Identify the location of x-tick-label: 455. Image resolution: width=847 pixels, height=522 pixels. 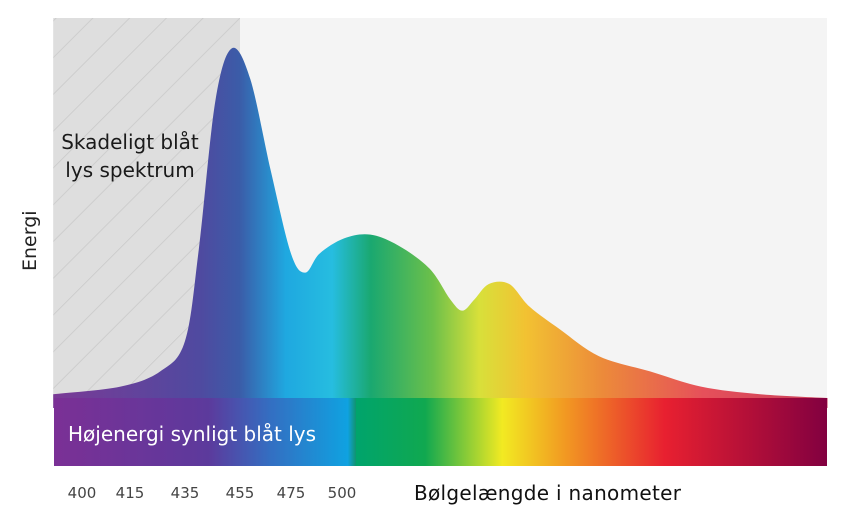
(240, 493).